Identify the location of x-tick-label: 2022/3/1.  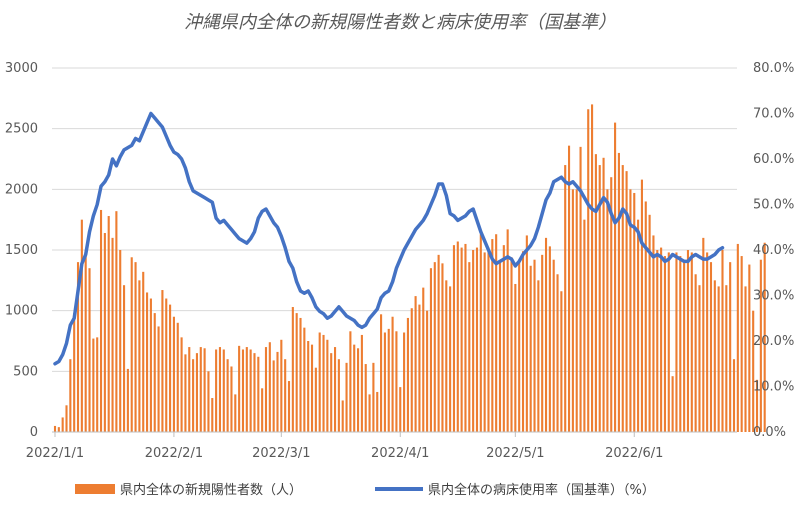
(281, 453).